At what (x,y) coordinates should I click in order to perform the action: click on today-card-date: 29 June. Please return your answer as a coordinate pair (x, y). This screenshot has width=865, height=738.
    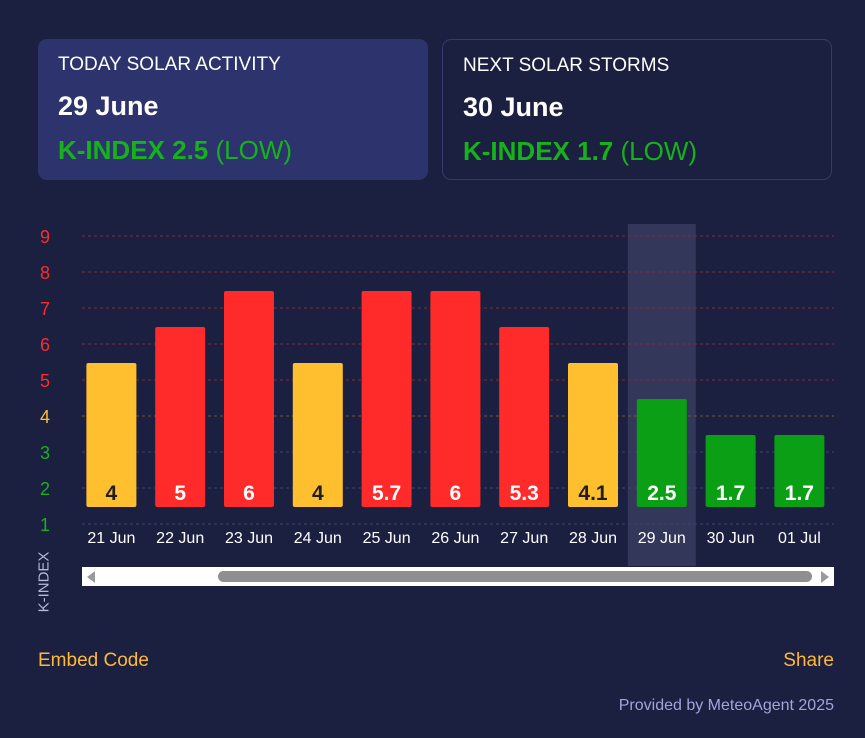
    Looking at the image, I should click on (108, 106).